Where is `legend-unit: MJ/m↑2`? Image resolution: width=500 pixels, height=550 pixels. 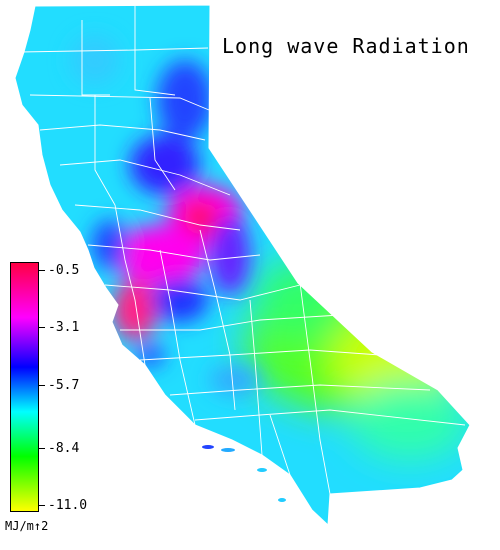
legend-unit: MJ/m↑2 is located at coordinates (27, 526).